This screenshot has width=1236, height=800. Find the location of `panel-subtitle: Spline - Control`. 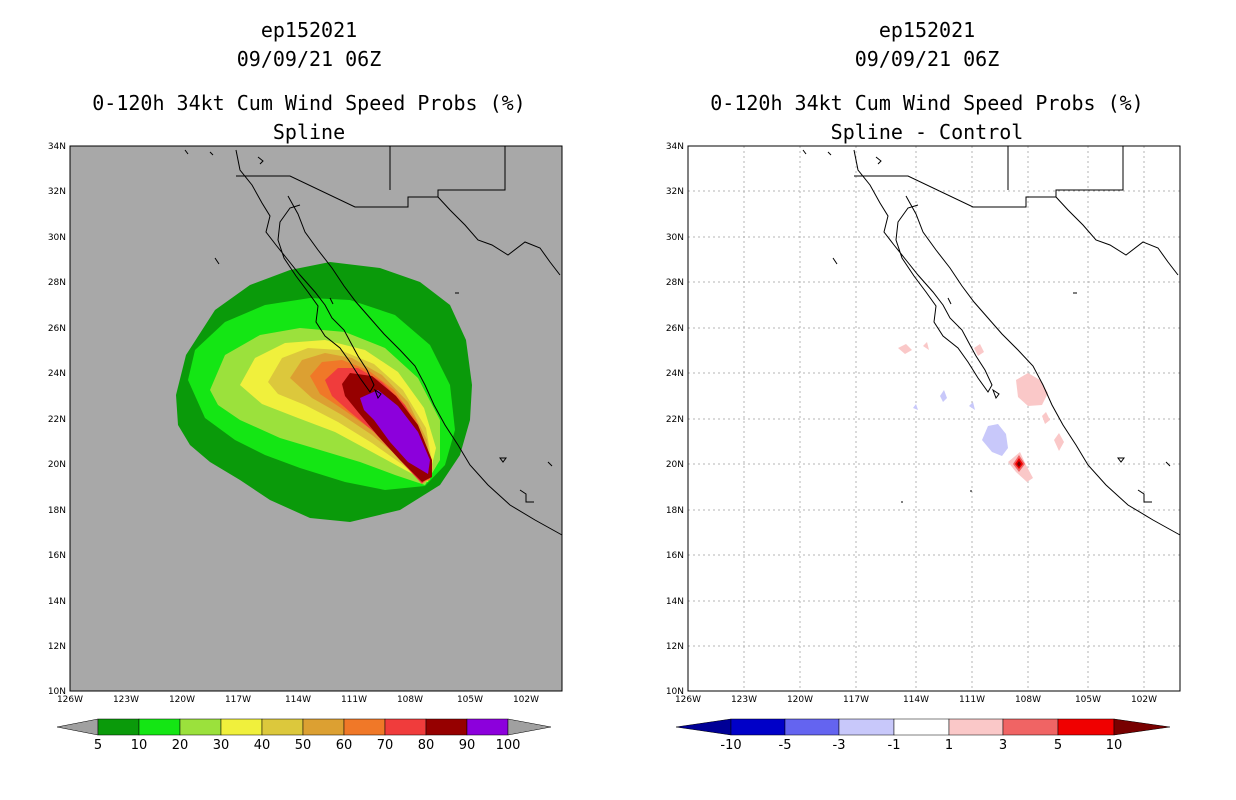

panel-subtitle: Spline - Control is located at coordinates (927, 132).